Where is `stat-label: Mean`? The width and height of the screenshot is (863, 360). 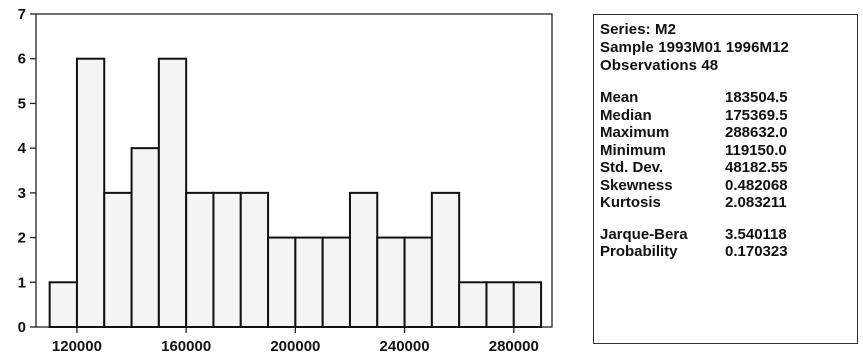
stat-label: Mean is located at coordinates (619, 97).